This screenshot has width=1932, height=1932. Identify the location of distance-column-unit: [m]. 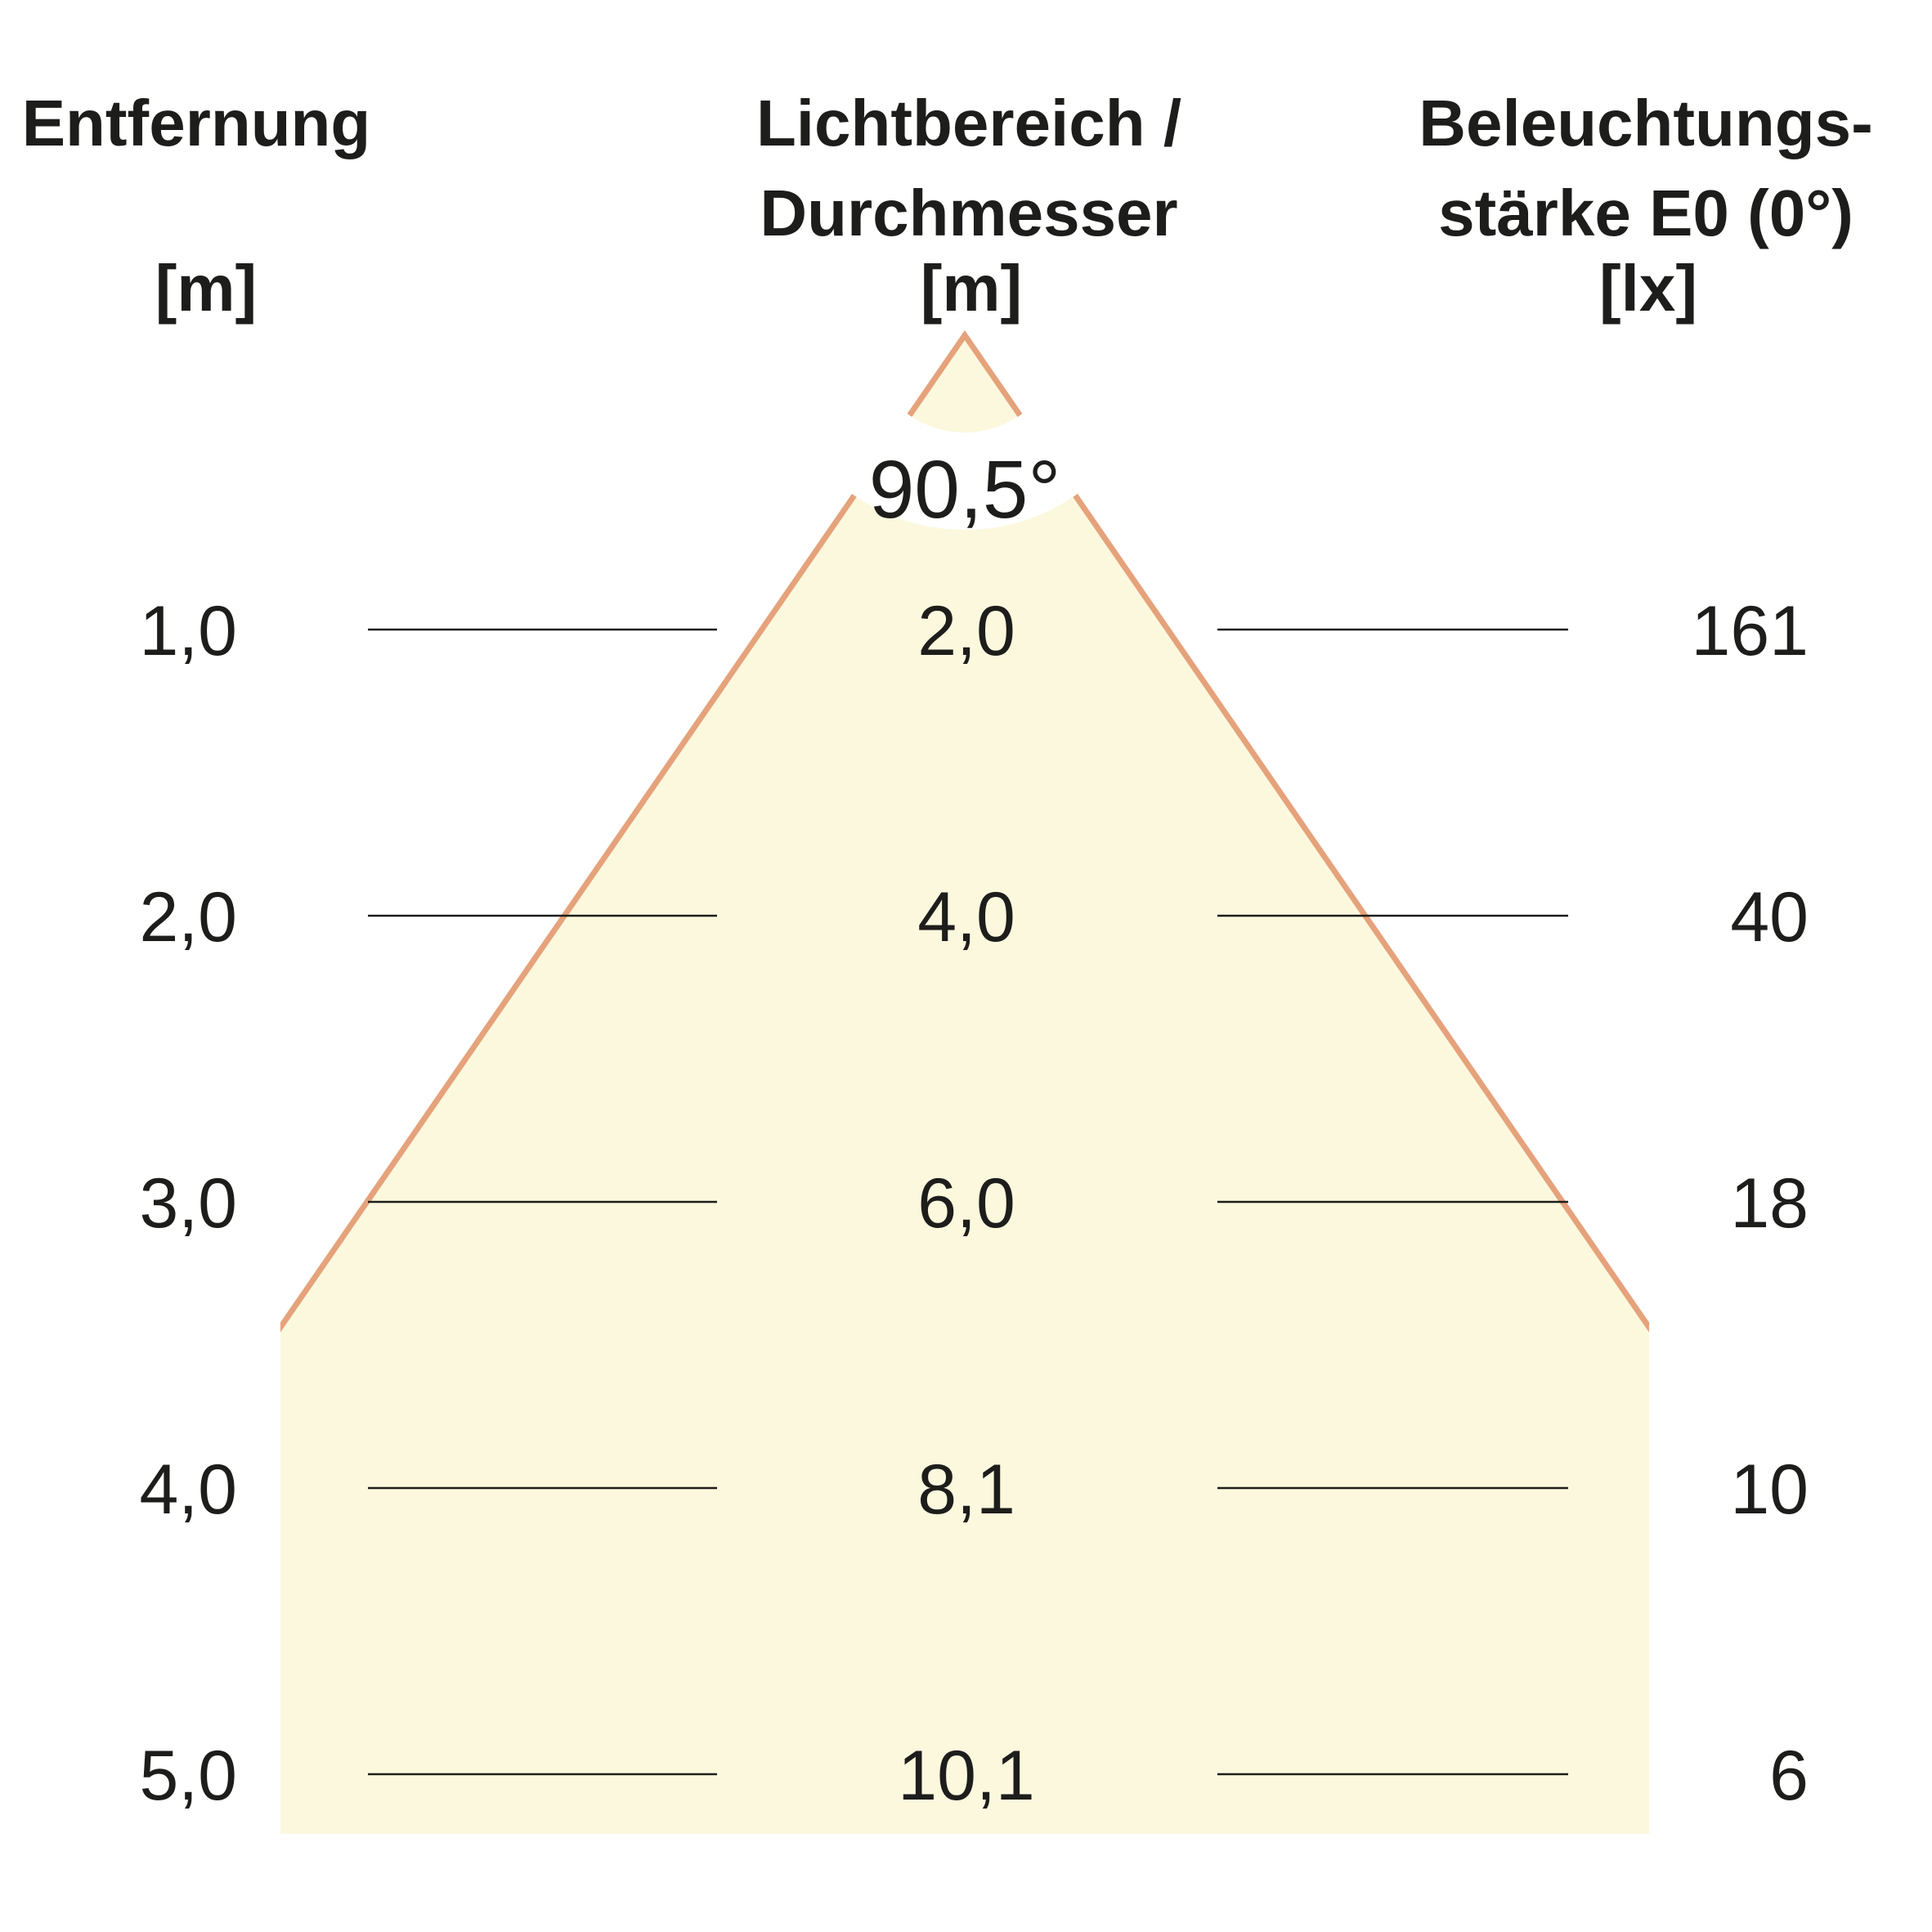
(206, 288).